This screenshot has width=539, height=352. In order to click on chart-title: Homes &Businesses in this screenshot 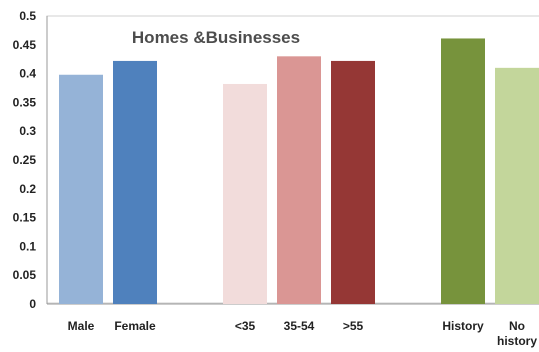, I will do `click(216, 37)`.